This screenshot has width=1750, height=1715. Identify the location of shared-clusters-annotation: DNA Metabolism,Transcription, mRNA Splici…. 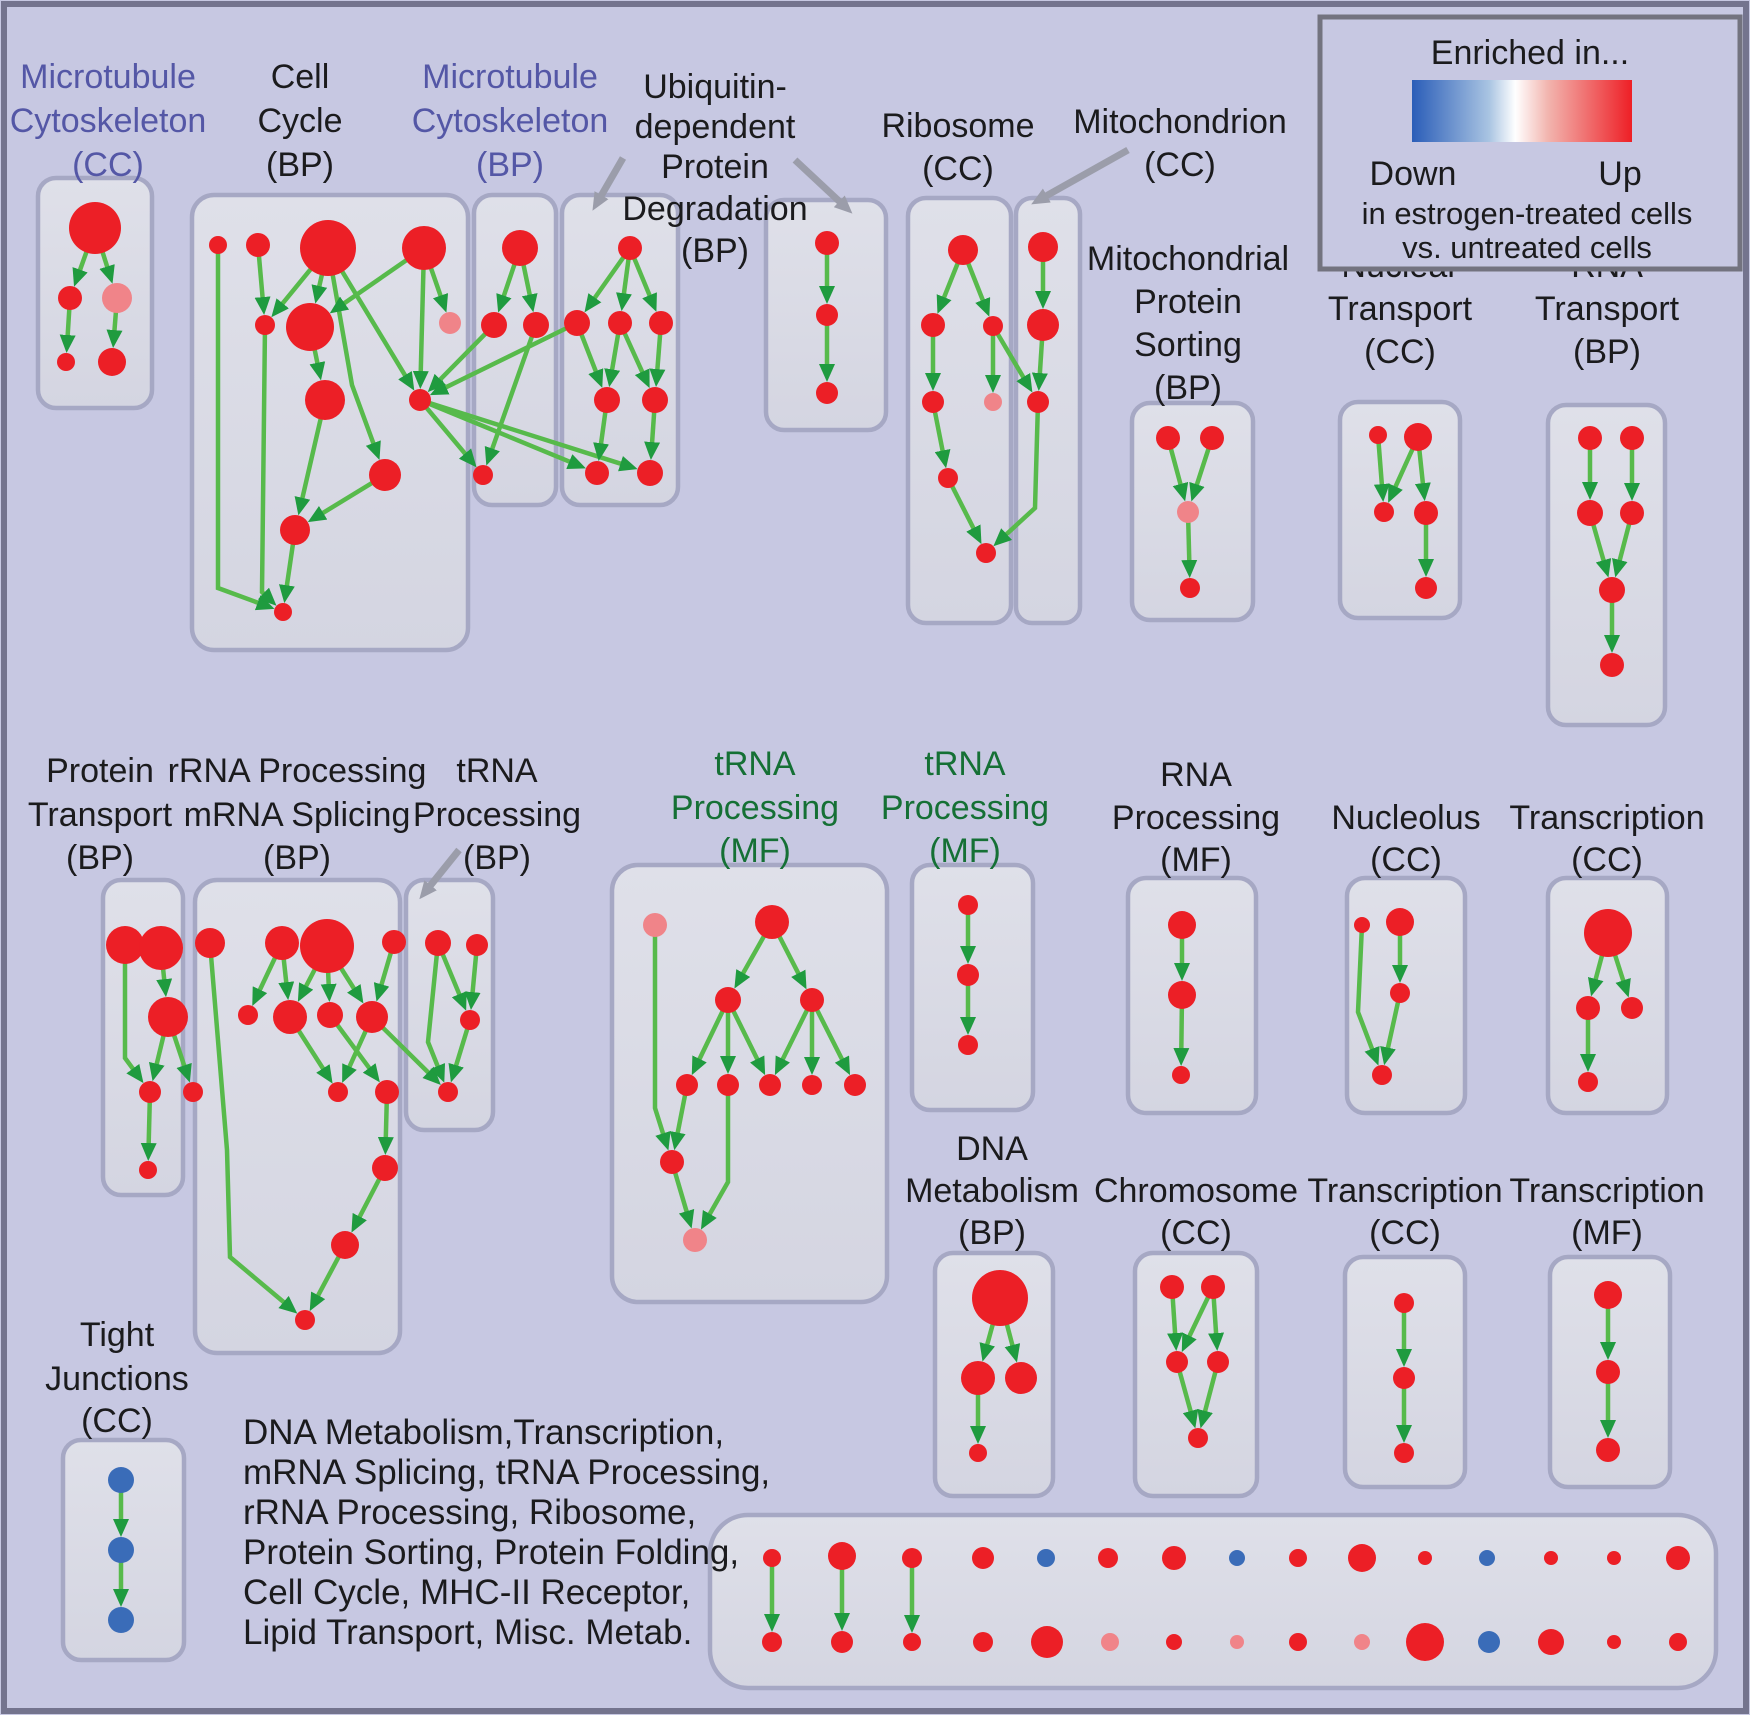
(506, 1532).